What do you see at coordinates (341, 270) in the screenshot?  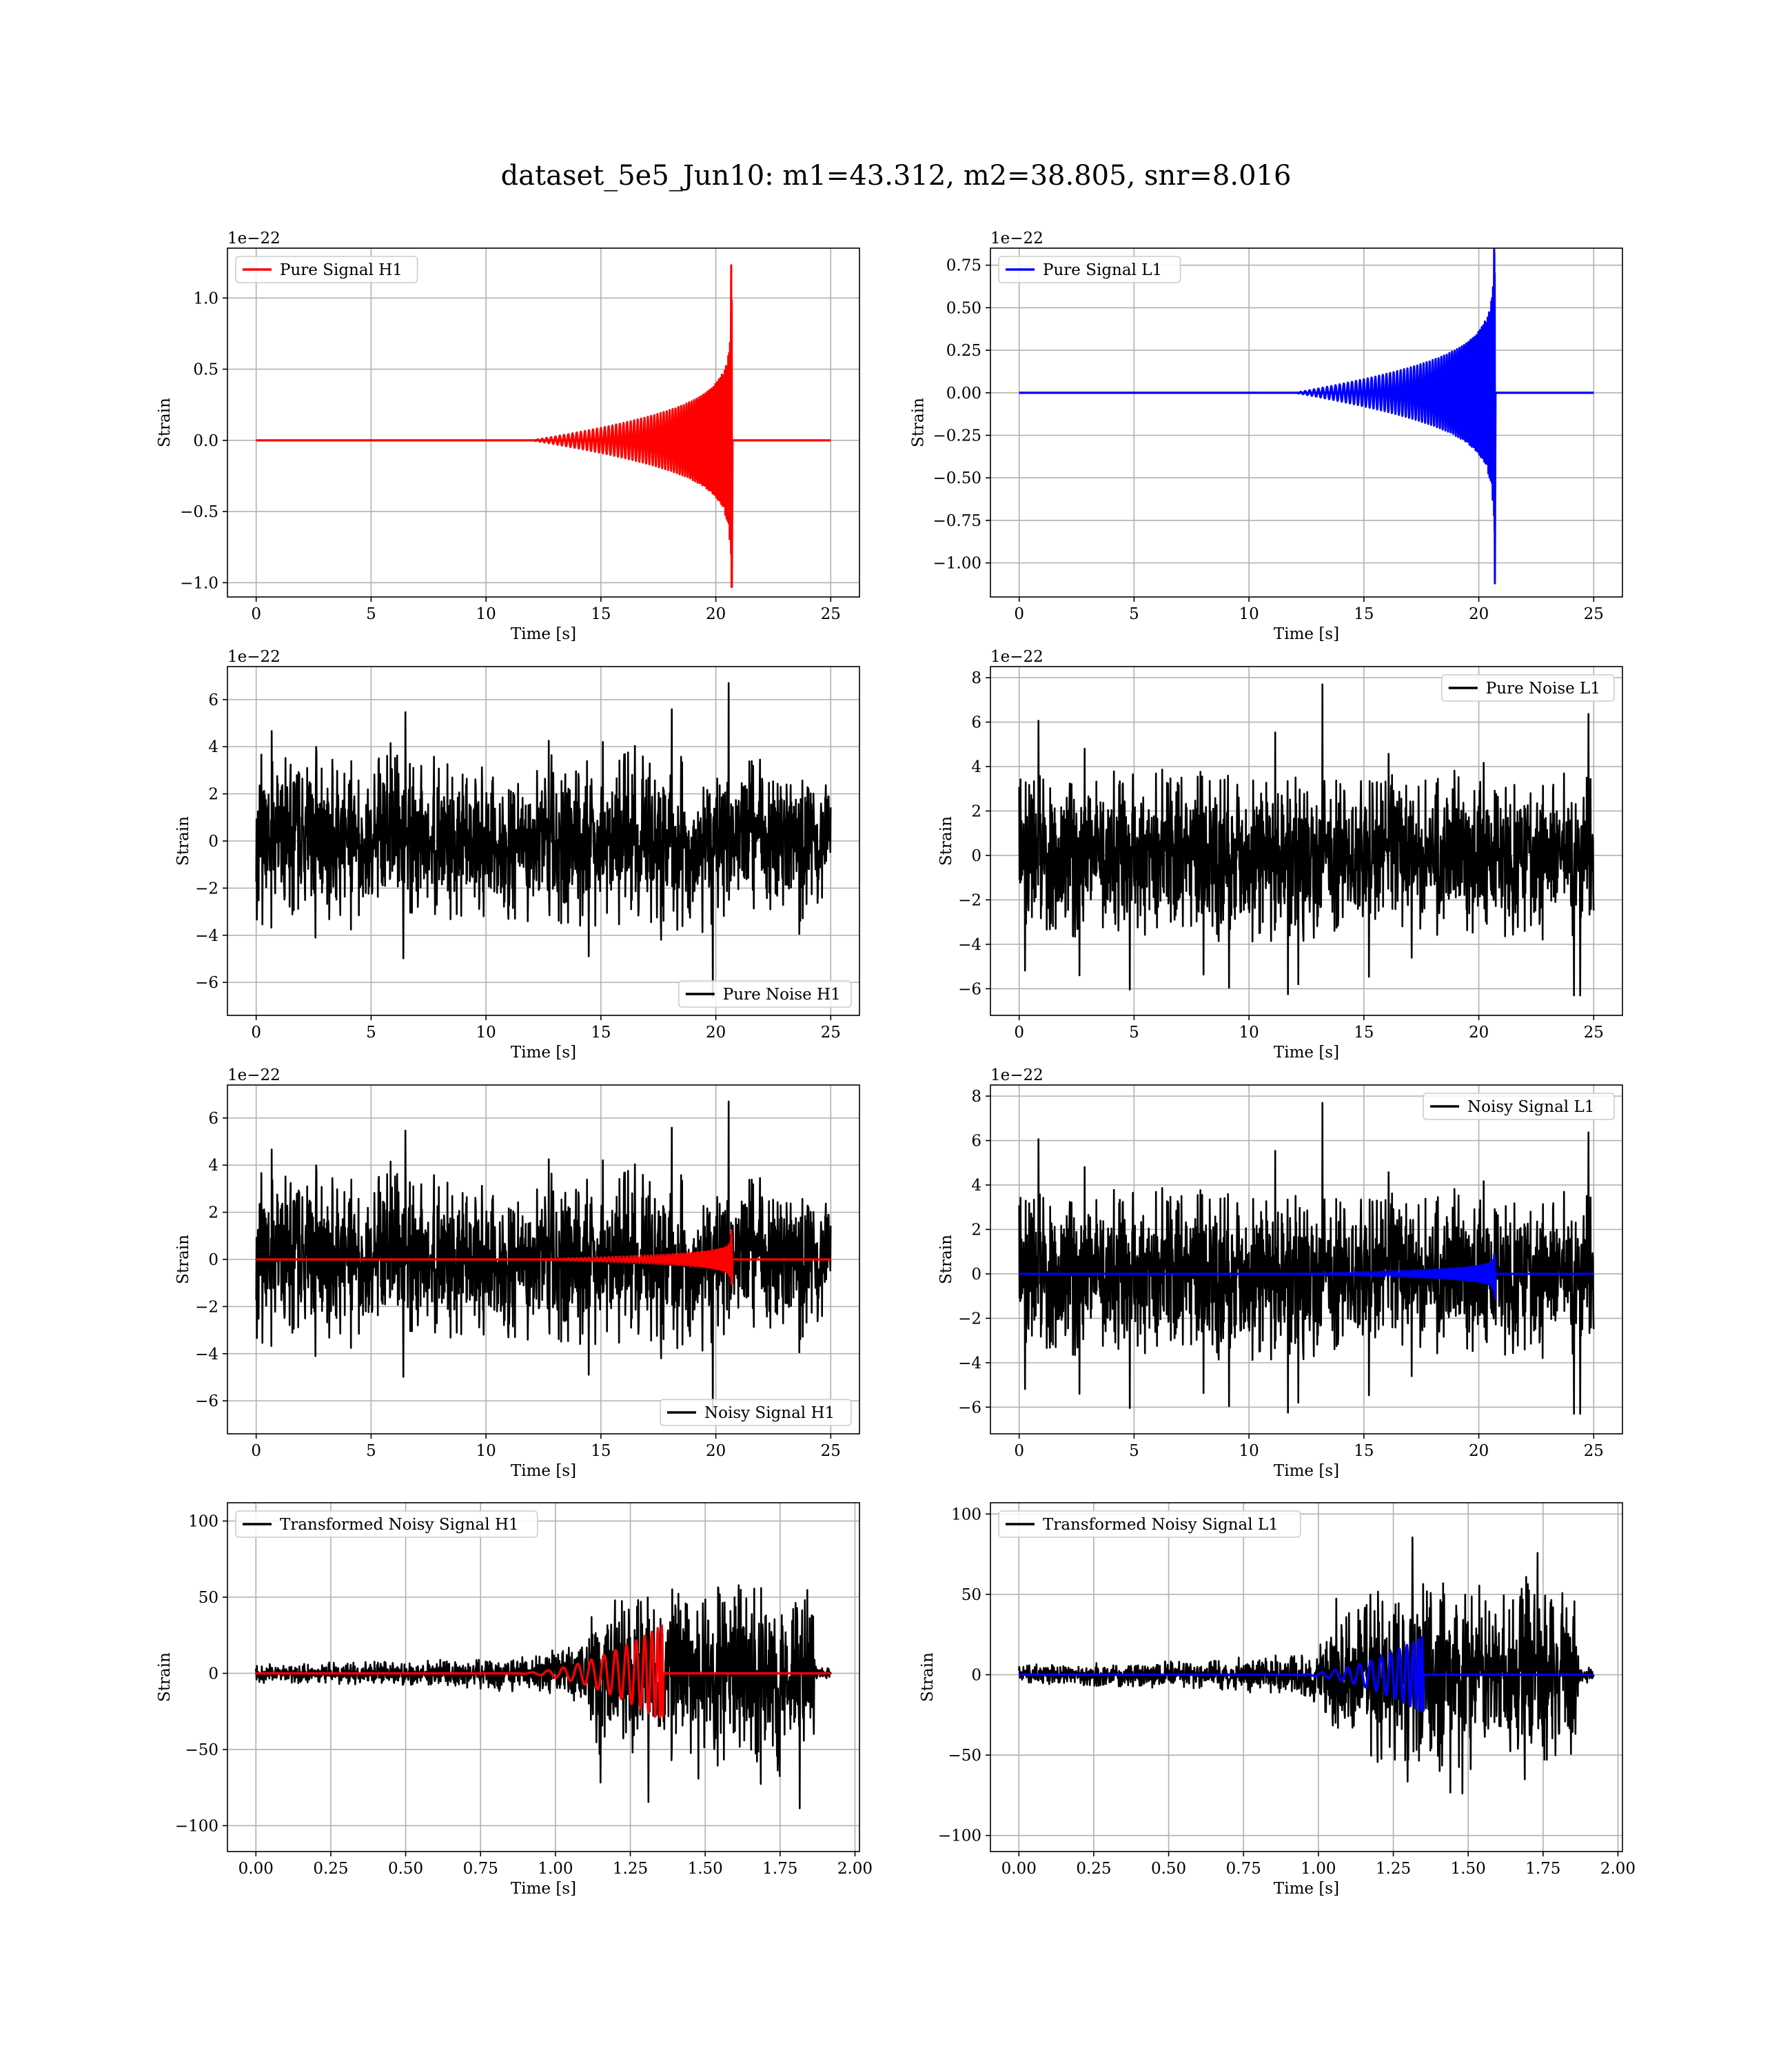 I see `legend-label: Pure Signal H1` at bounding box center [341, 270].